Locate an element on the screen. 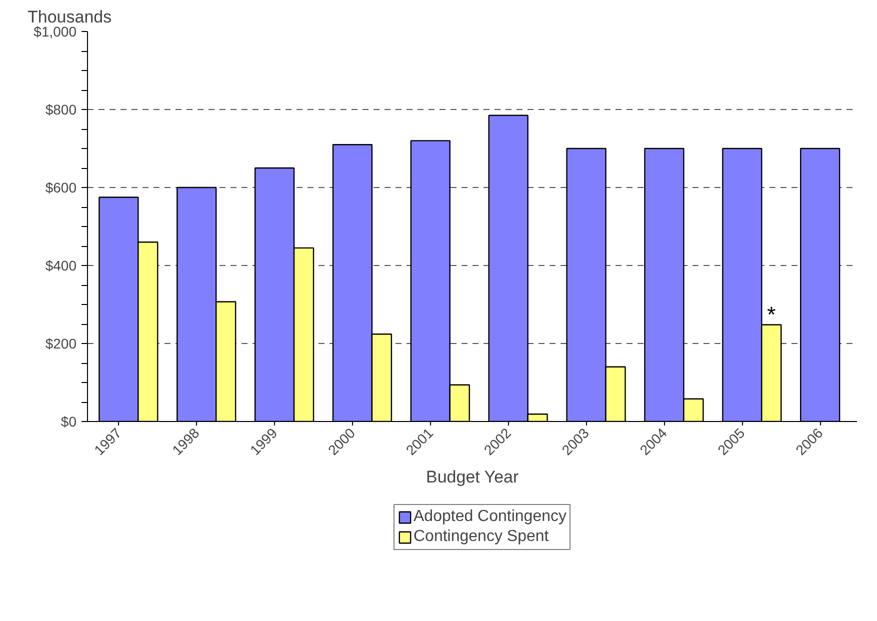 This screenshot has width=877, height=621. x-axis-title: Budget Year is located at coordinates (473, 477).